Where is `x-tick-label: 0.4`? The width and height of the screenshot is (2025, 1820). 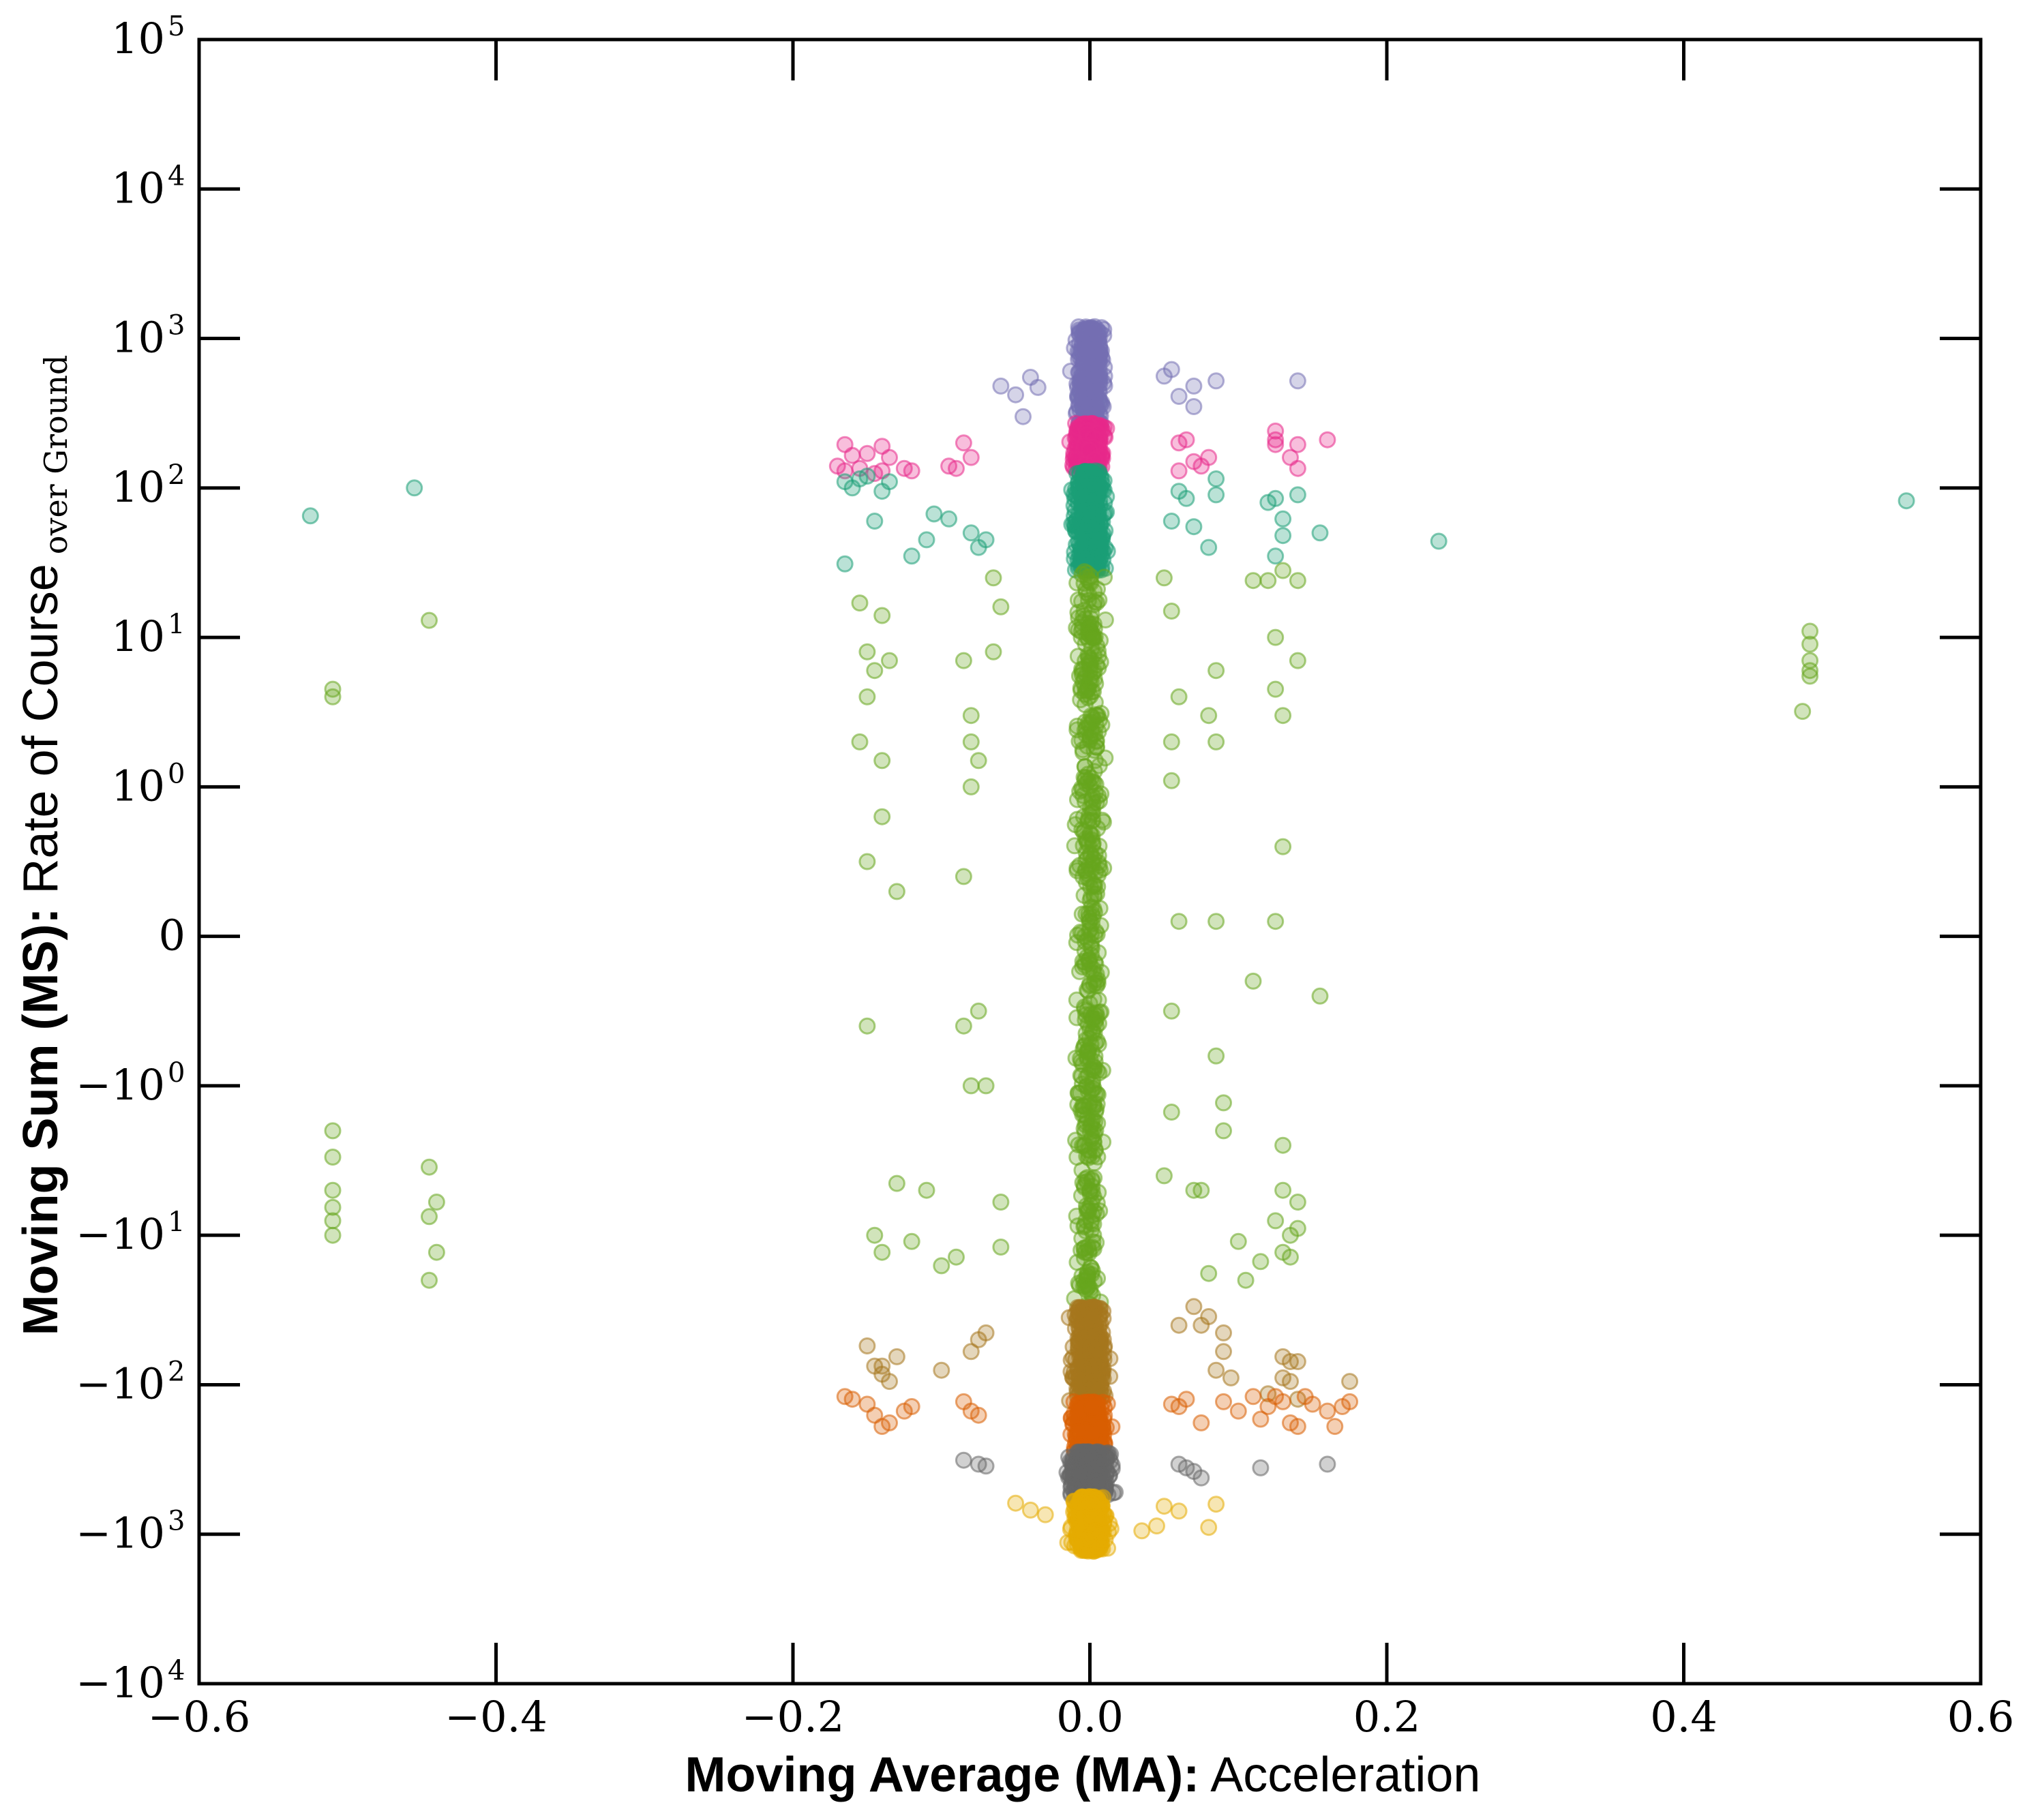
x-tick-label: 0.4 is located at coordinates (1683, 1717).